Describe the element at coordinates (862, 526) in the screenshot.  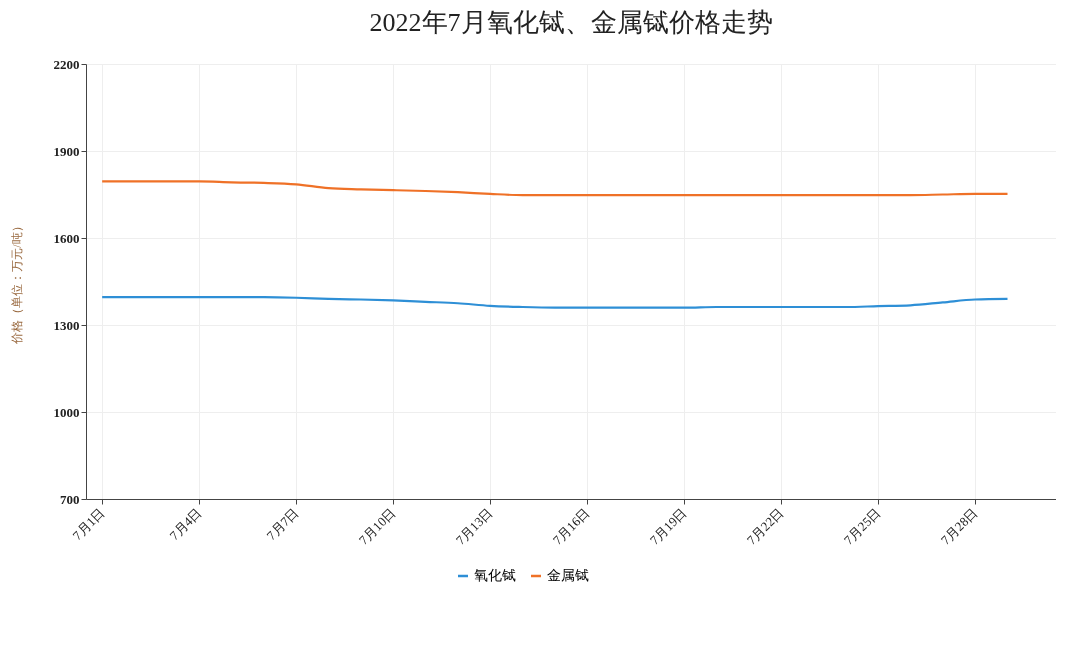
I see `x-tick-label: 7月25日` at that location.